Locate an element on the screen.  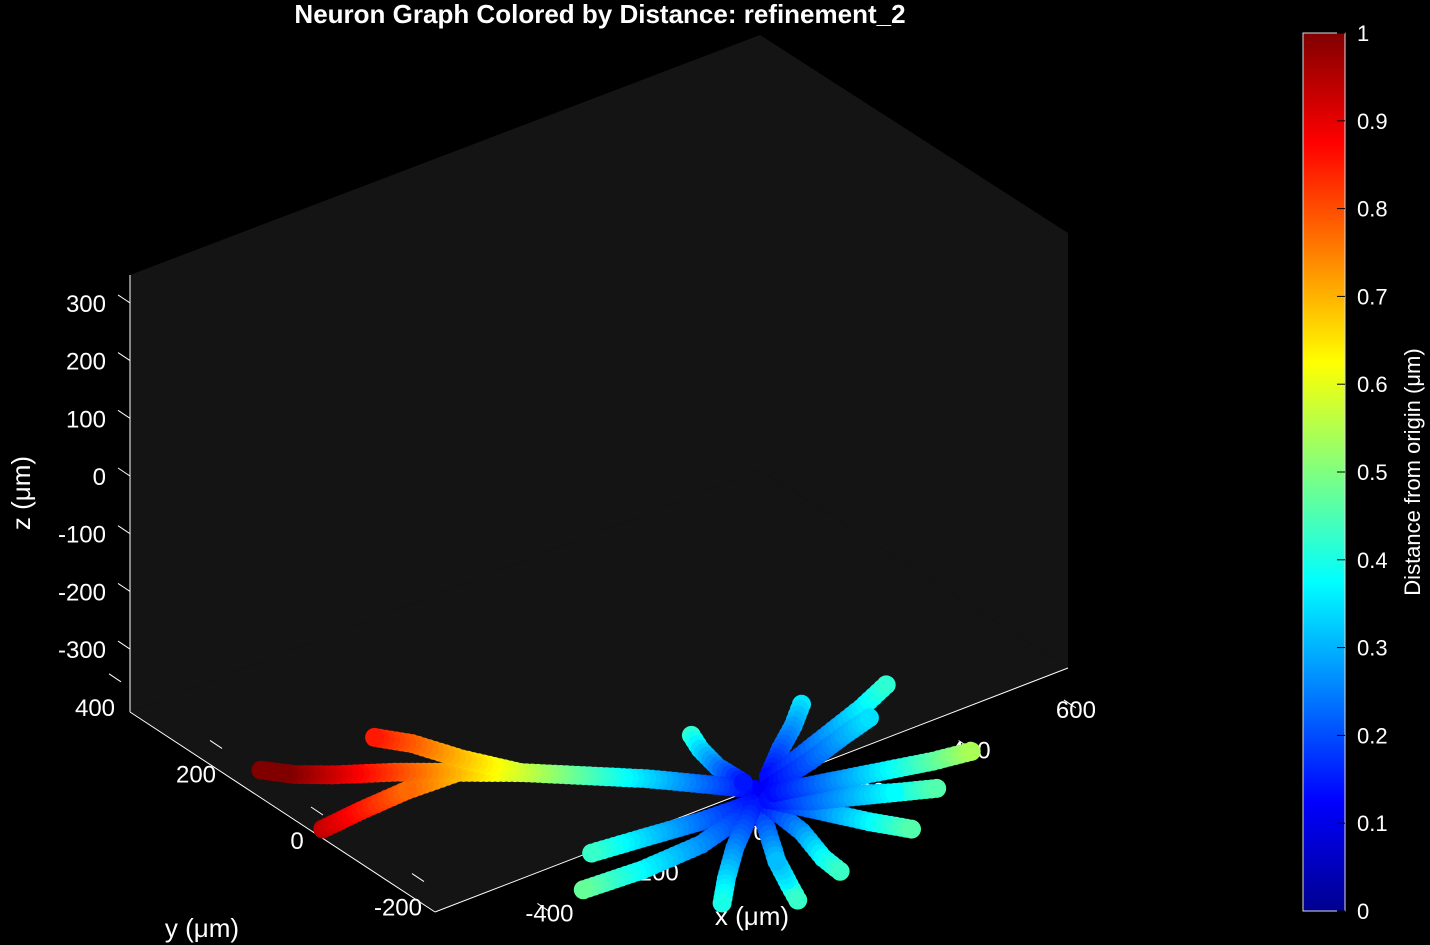
colorbar-label: Distance from origin (μm) is located at coordinates (1412, 471).